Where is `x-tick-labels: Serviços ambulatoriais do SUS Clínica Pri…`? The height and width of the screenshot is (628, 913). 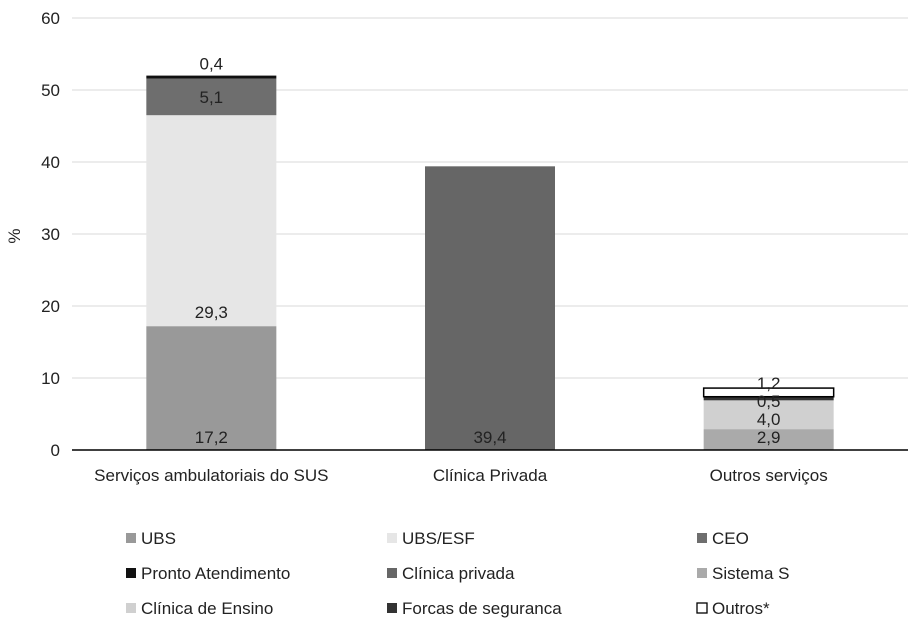 x-tick-labels: Serviços ambulatoriais do SUS Clínica Pri… is located at coordinates (461, 475).